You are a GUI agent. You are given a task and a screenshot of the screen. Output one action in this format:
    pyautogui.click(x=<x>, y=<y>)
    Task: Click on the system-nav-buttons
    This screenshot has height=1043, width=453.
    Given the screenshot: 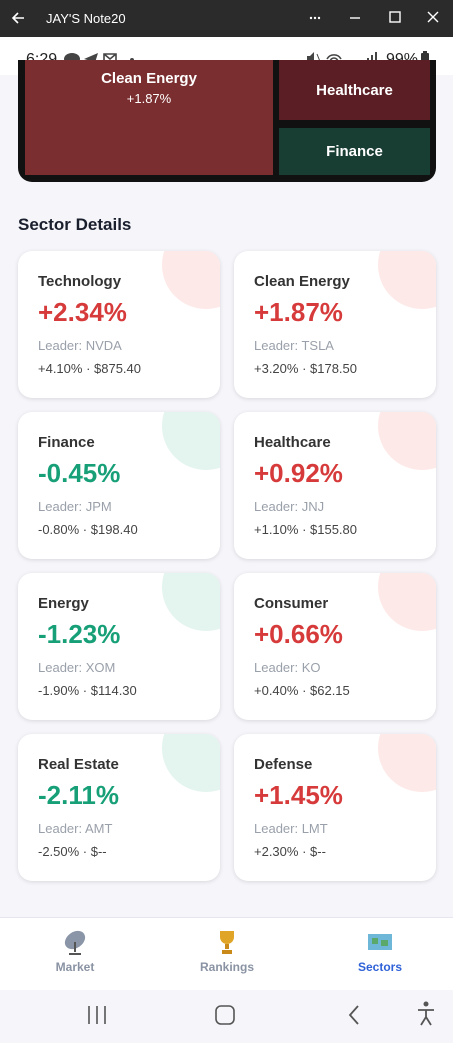 What is the action you would take?
    pyautogui.click(x=226, y=1014)
    